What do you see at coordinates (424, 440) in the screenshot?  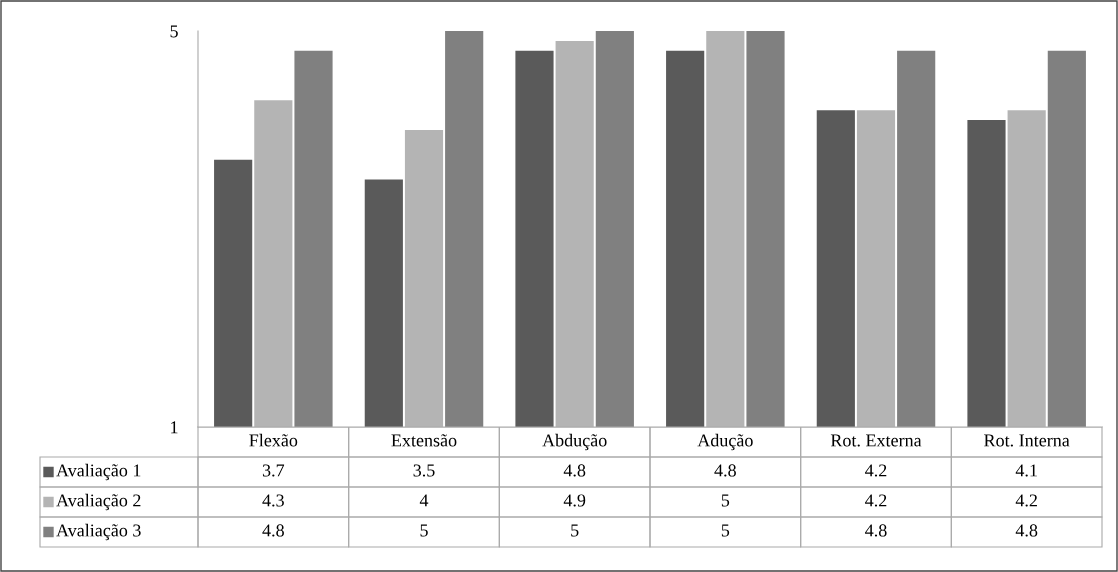 I see `x-tick-label: Extensão` at bounding box center [424, 440].